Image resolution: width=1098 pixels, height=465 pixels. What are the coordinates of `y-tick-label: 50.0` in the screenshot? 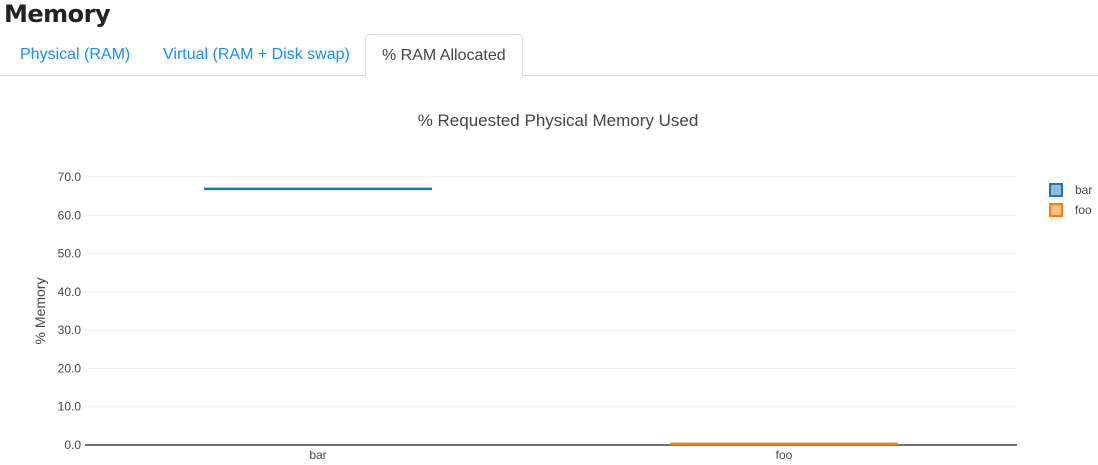 It's located at (70, 254).